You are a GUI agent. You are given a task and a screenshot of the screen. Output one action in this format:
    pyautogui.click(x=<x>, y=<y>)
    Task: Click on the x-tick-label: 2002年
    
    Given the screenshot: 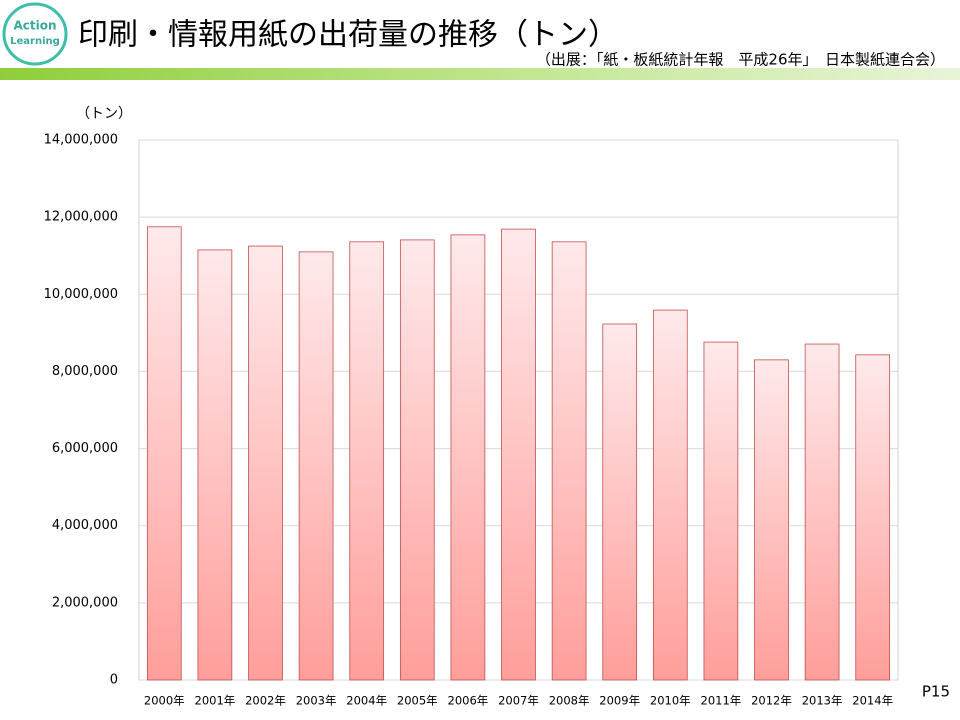 What is the action you would take?
    pyautogui.click(x=265, y=701)
    